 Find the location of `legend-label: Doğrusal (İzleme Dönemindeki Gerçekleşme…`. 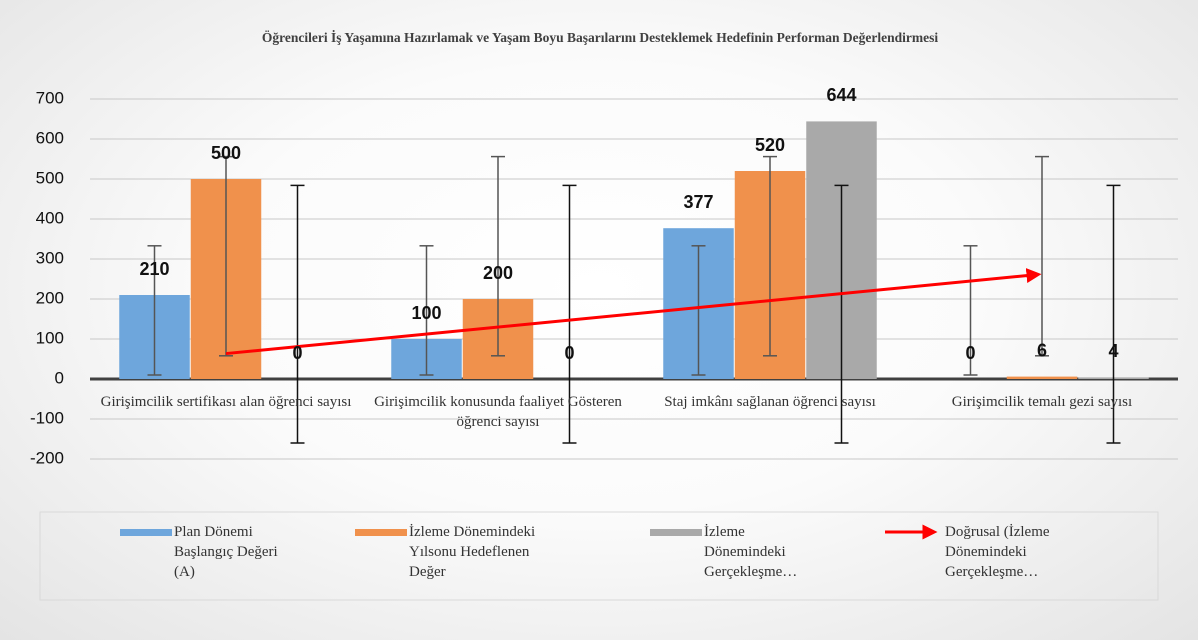

legend-label: Doğrusal (İzleme Dönemindeki Gerçekleşme… is located at coordinates (997, 552).